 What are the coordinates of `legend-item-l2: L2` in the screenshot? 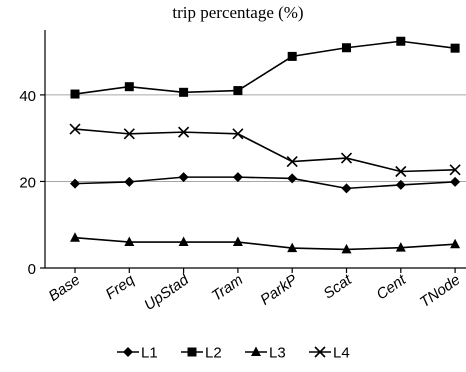 It's located at (201, 353).